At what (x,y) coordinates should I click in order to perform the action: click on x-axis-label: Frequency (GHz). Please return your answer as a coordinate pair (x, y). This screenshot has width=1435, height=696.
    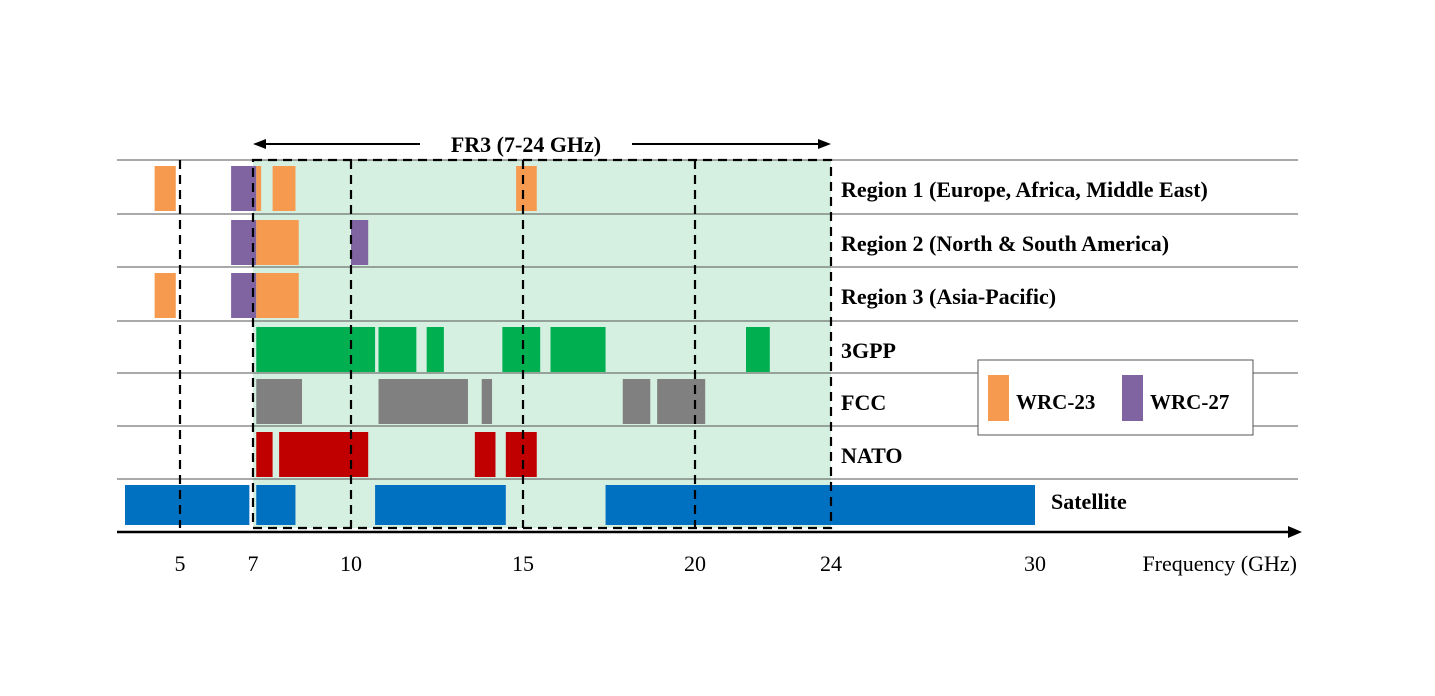
    Looking at the image, I should click on (1219, 563).